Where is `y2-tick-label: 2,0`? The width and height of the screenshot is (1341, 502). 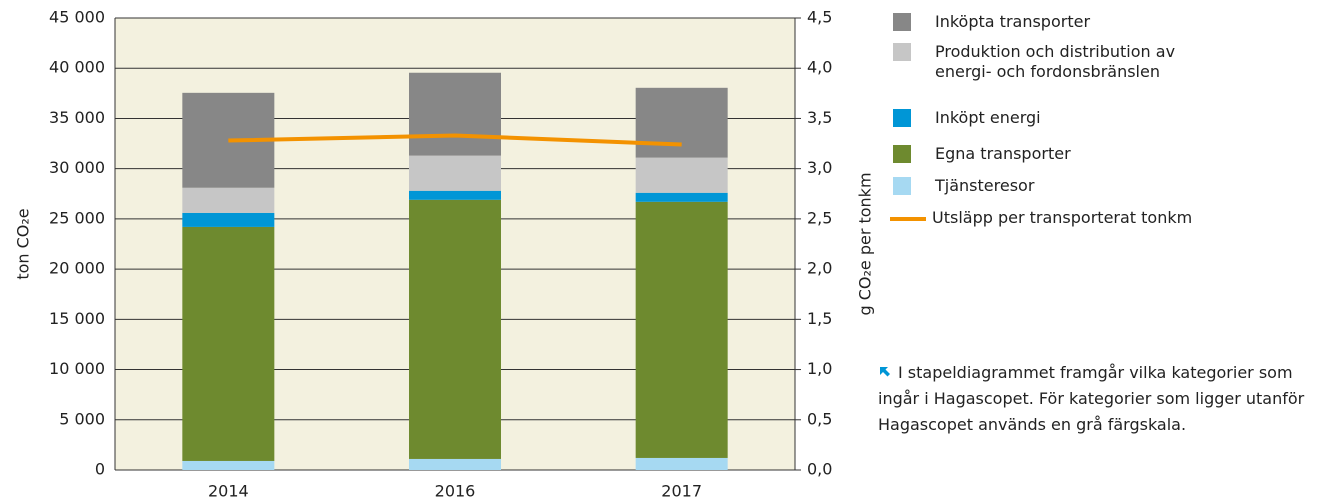
y2-tick-label: 2,0 is located at coordinates (819, 268).